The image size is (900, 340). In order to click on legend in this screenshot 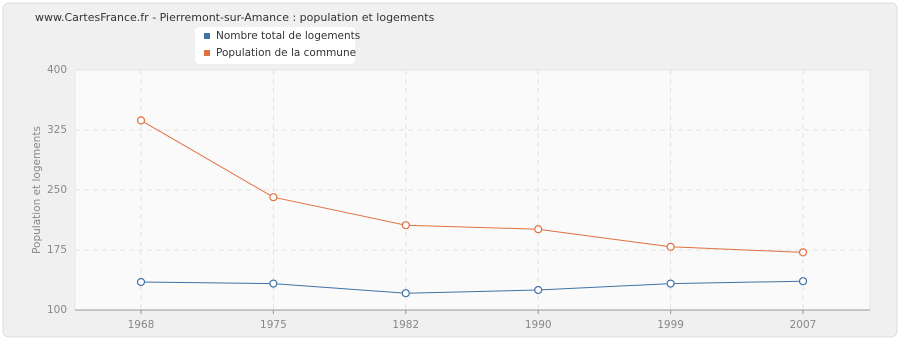, I will do `click(275, 45)`.